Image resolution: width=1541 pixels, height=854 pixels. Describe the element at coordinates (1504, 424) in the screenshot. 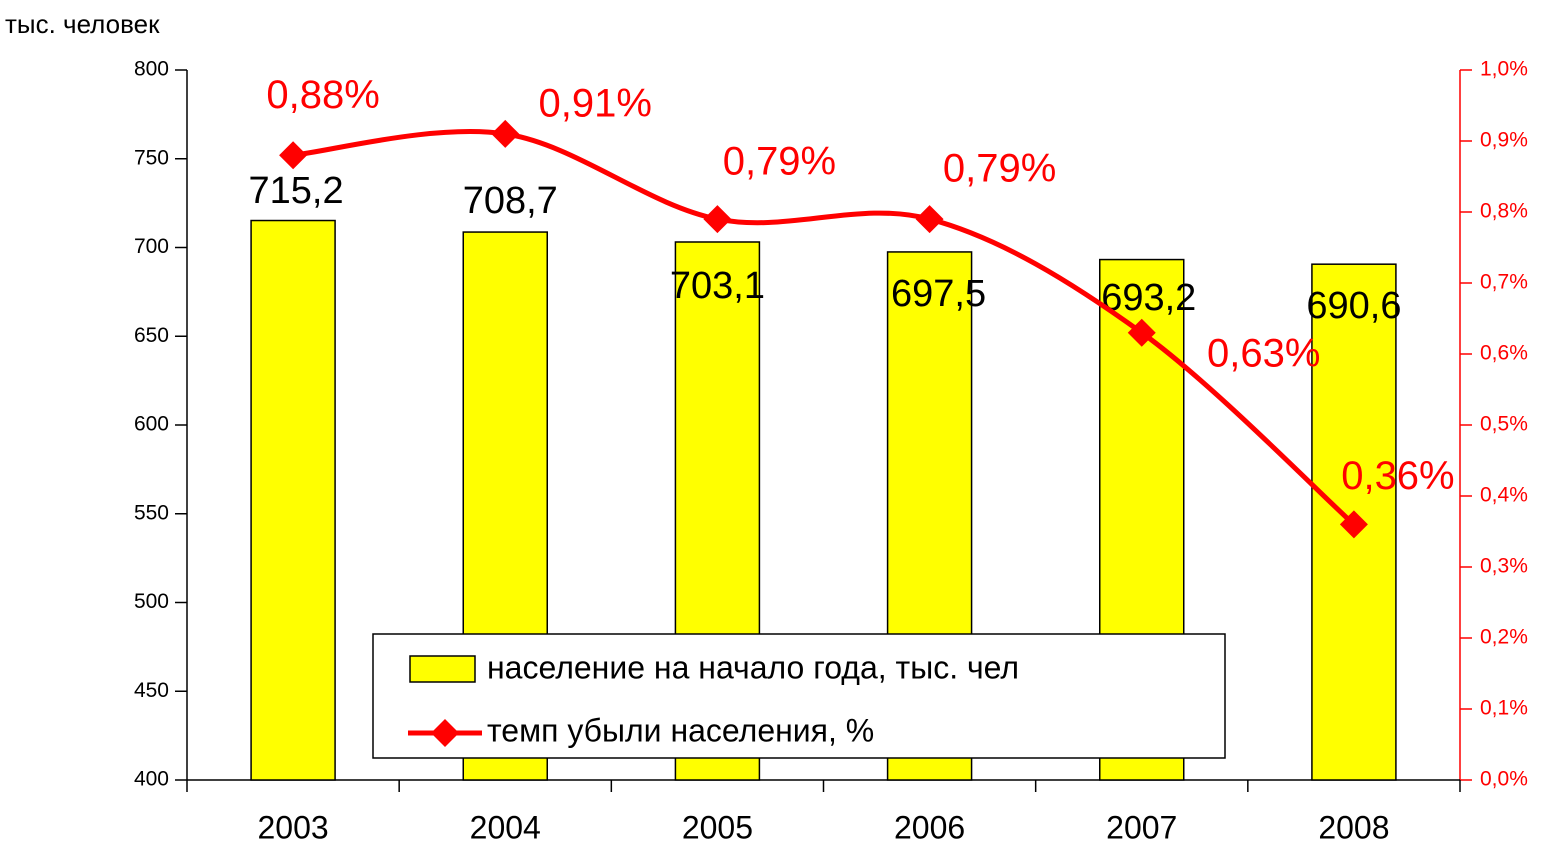

I see `y2-tick-label: 0,5%` at that location.